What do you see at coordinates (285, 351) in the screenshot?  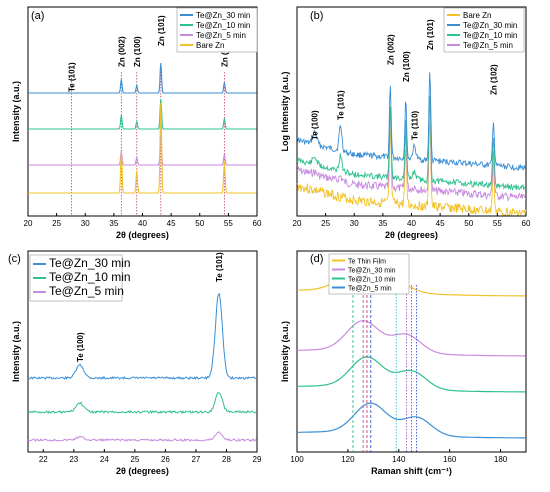 I see `panel-d-ylabel: Intensity (a.u.)` at bounding box center [285, 351].